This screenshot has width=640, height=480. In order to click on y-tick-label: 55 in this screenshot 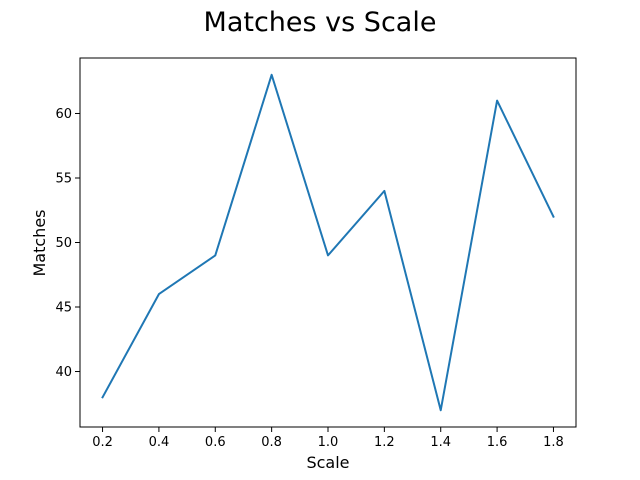, I will do `click(63, 178)`.